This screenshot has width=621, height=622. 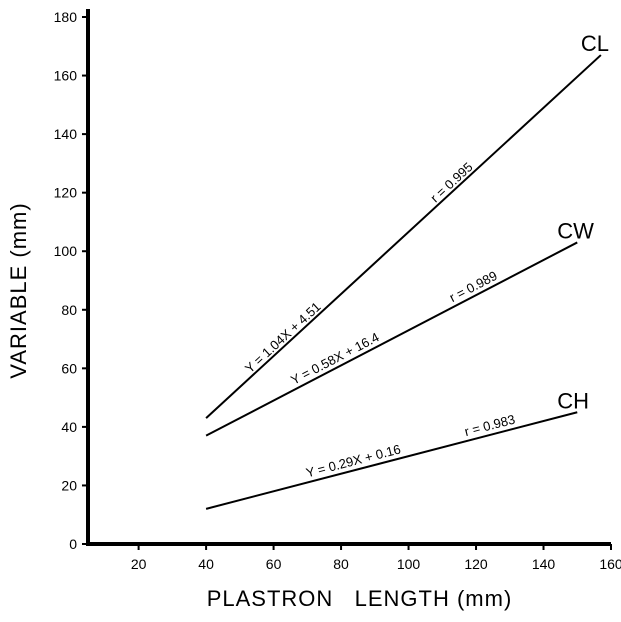 What do you see at coordinates (476, 564) in the screenshot?
I see `x-tick-label: 120` at bounding box center [476, 564].